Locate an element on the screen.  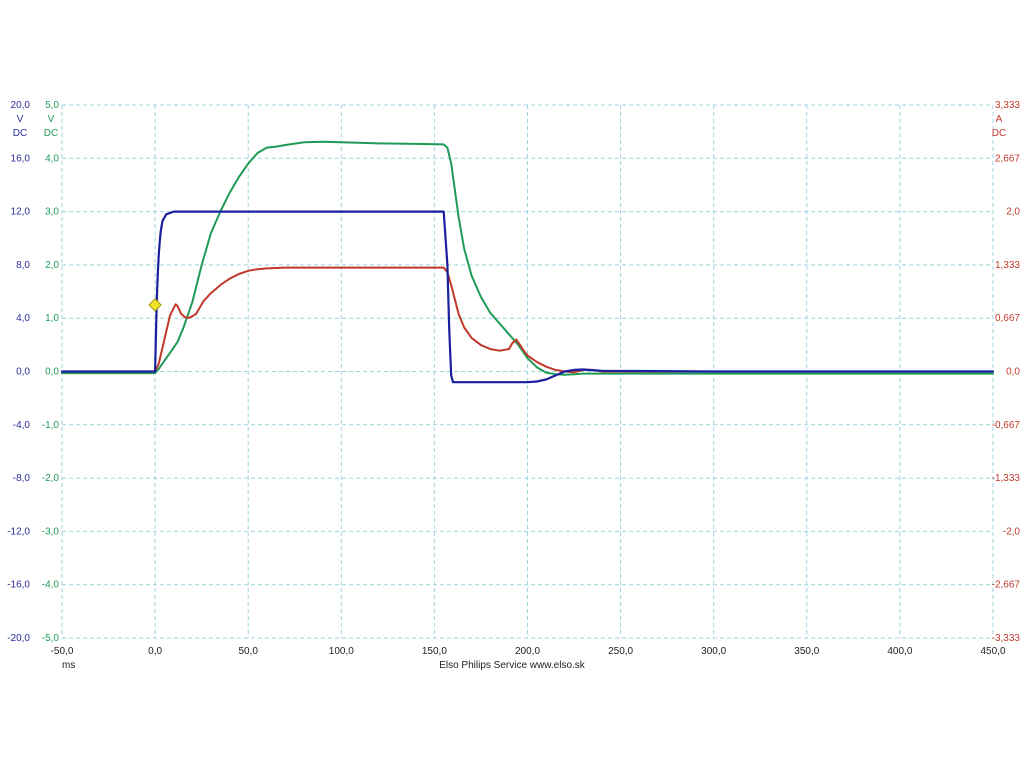
blue-axis-tick-label: 20,0 is located at coordinates (21, 105).